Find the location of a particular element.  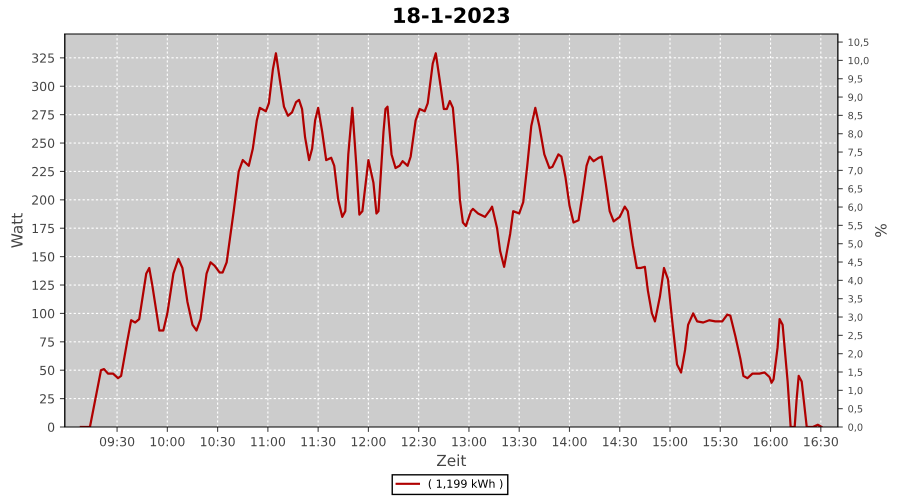

x-tick-label: 13:30 is located at coordinates (519, 441).